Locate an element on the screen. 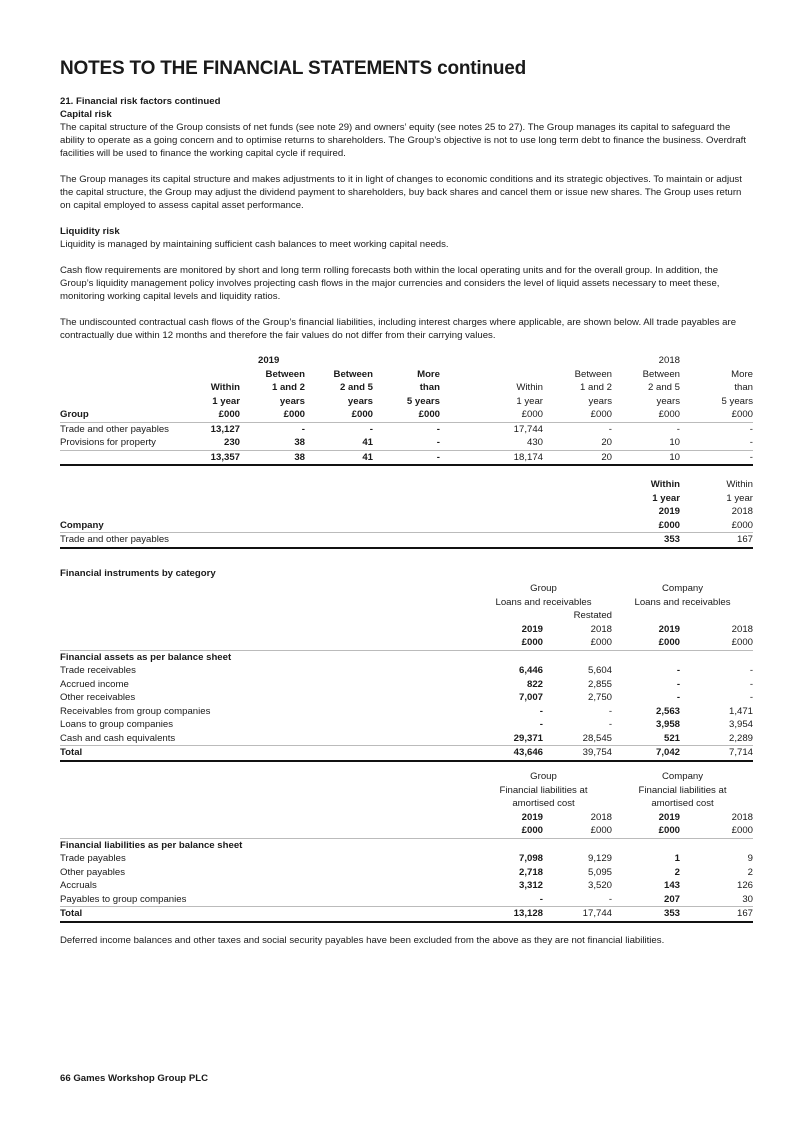 The height and width of the screenshot is (1131, 800). table-cell: 10 is located at coordinates (674, 442).